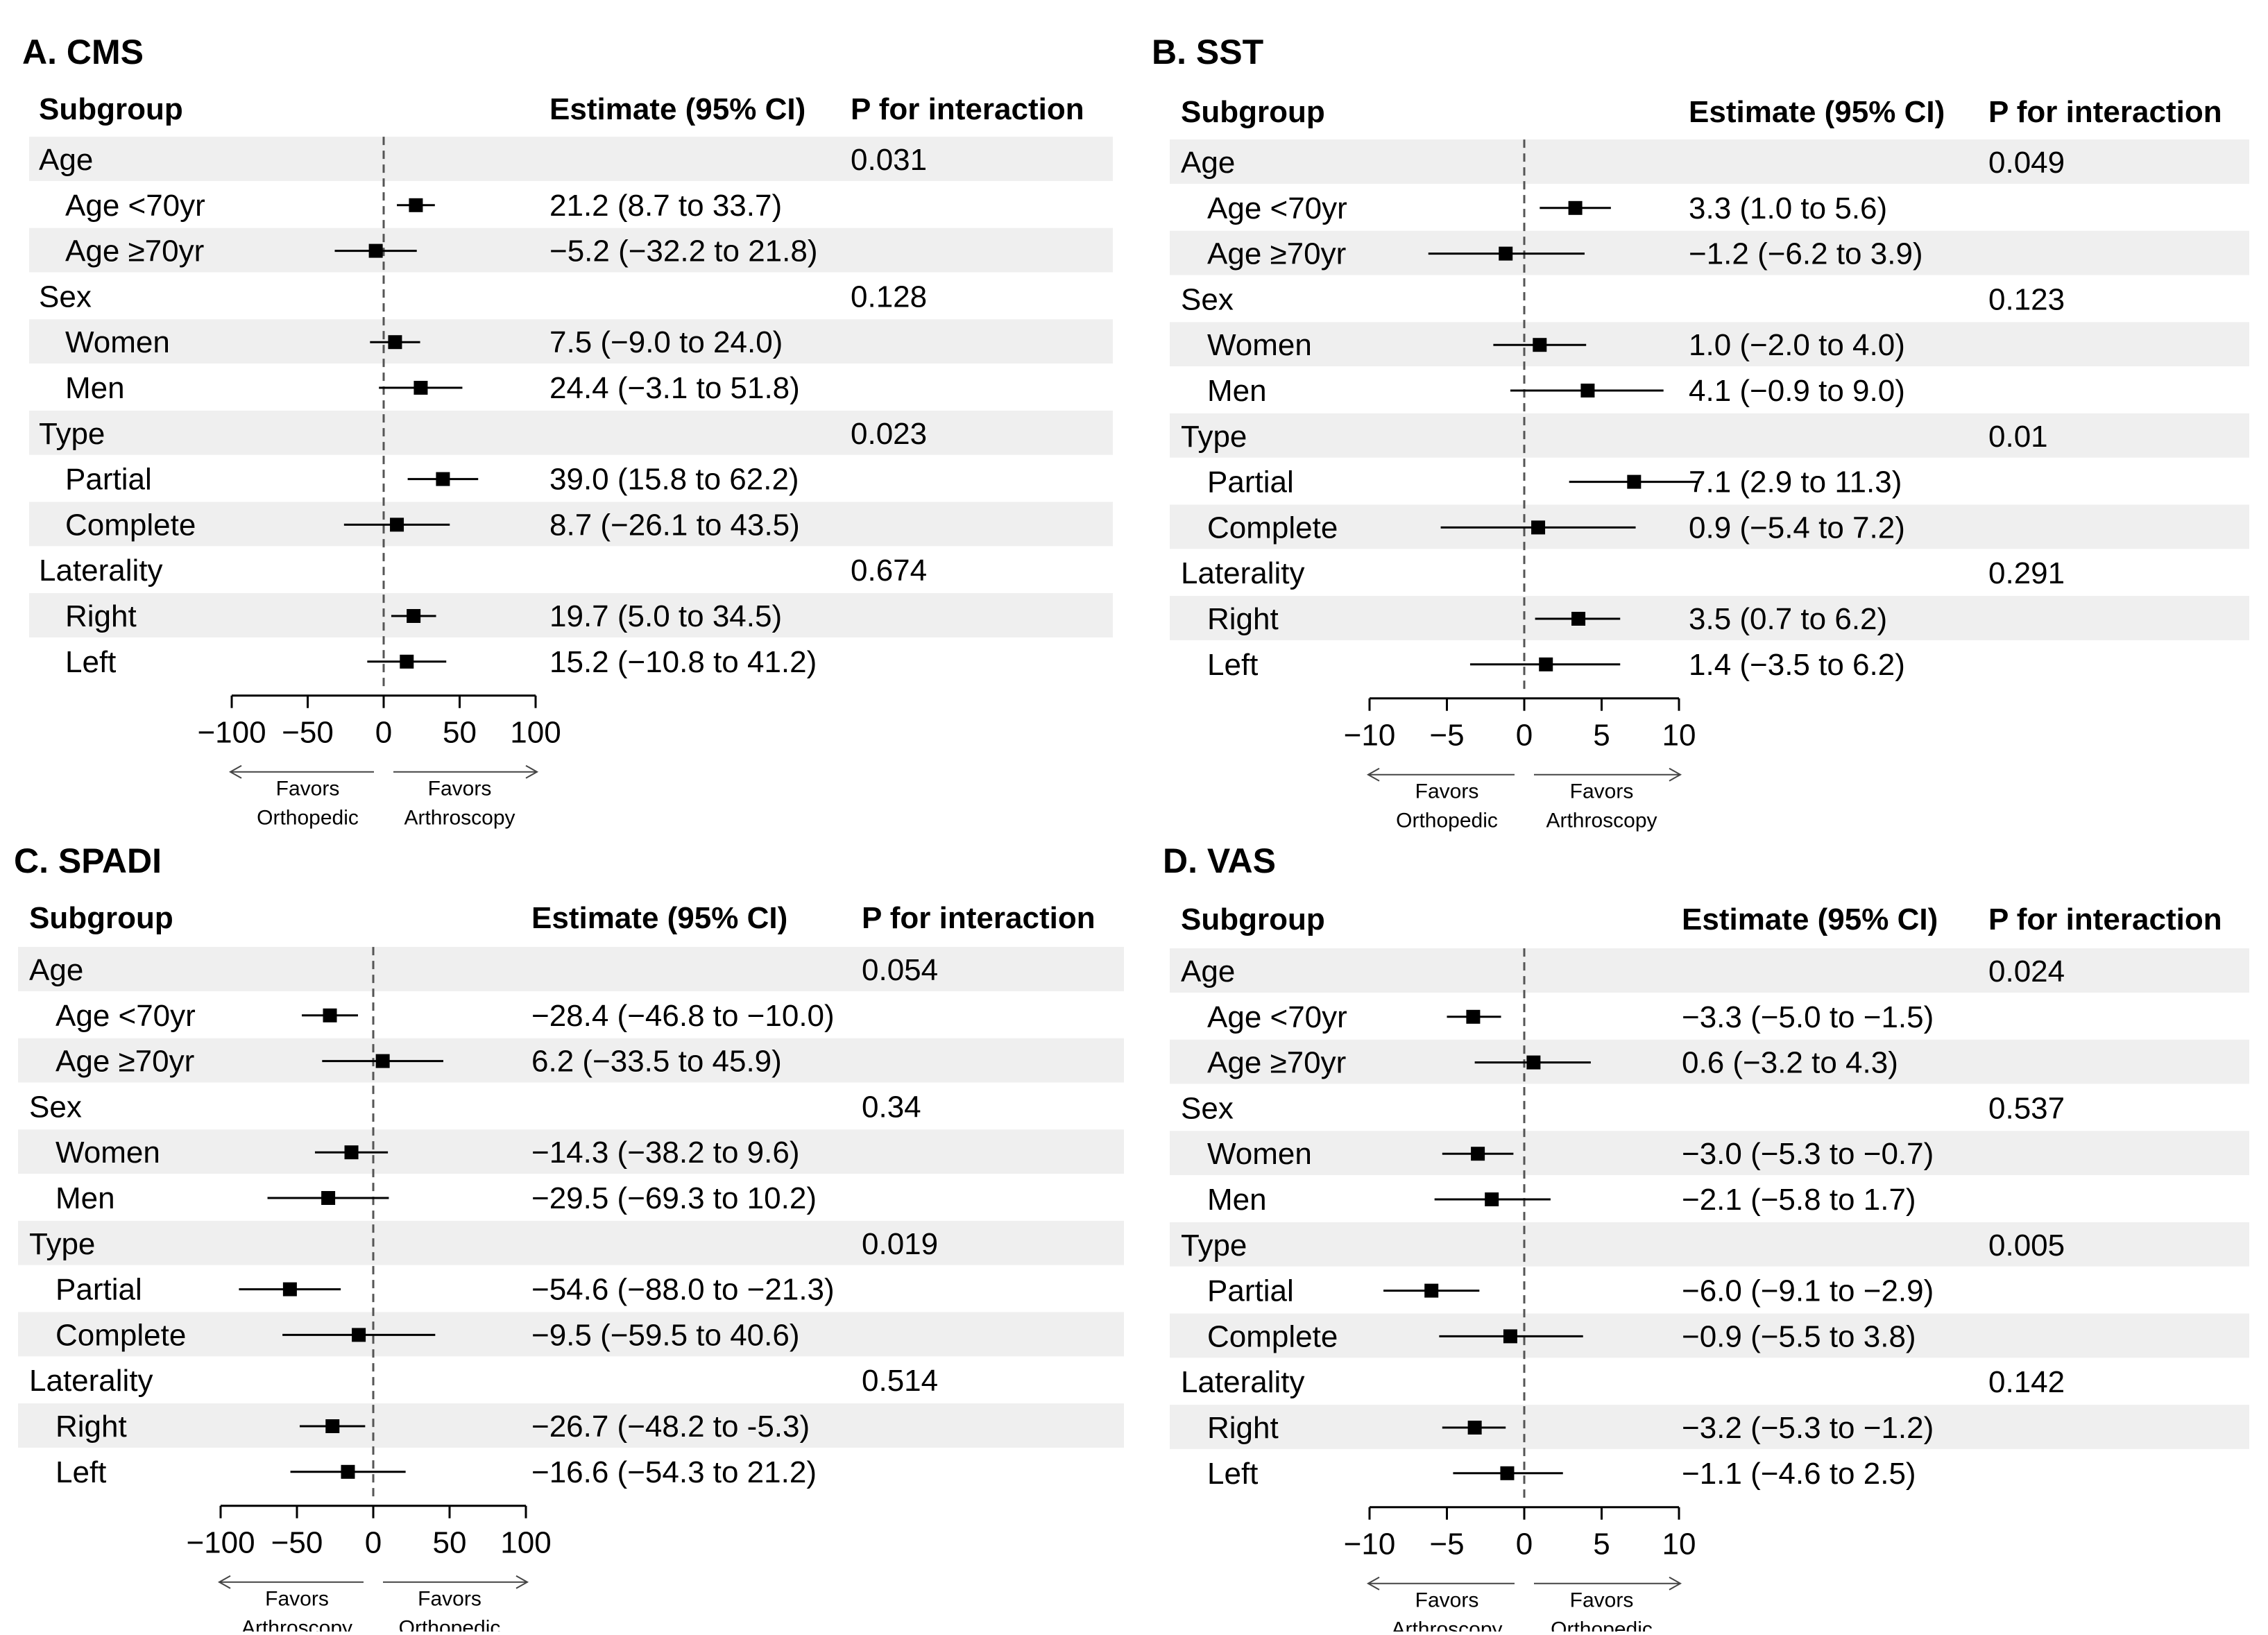 The image size is (2268, 1635). I want to click on estimate-ci-text: 4.1 (−0.9 to 9.0), so click(1797, 391).